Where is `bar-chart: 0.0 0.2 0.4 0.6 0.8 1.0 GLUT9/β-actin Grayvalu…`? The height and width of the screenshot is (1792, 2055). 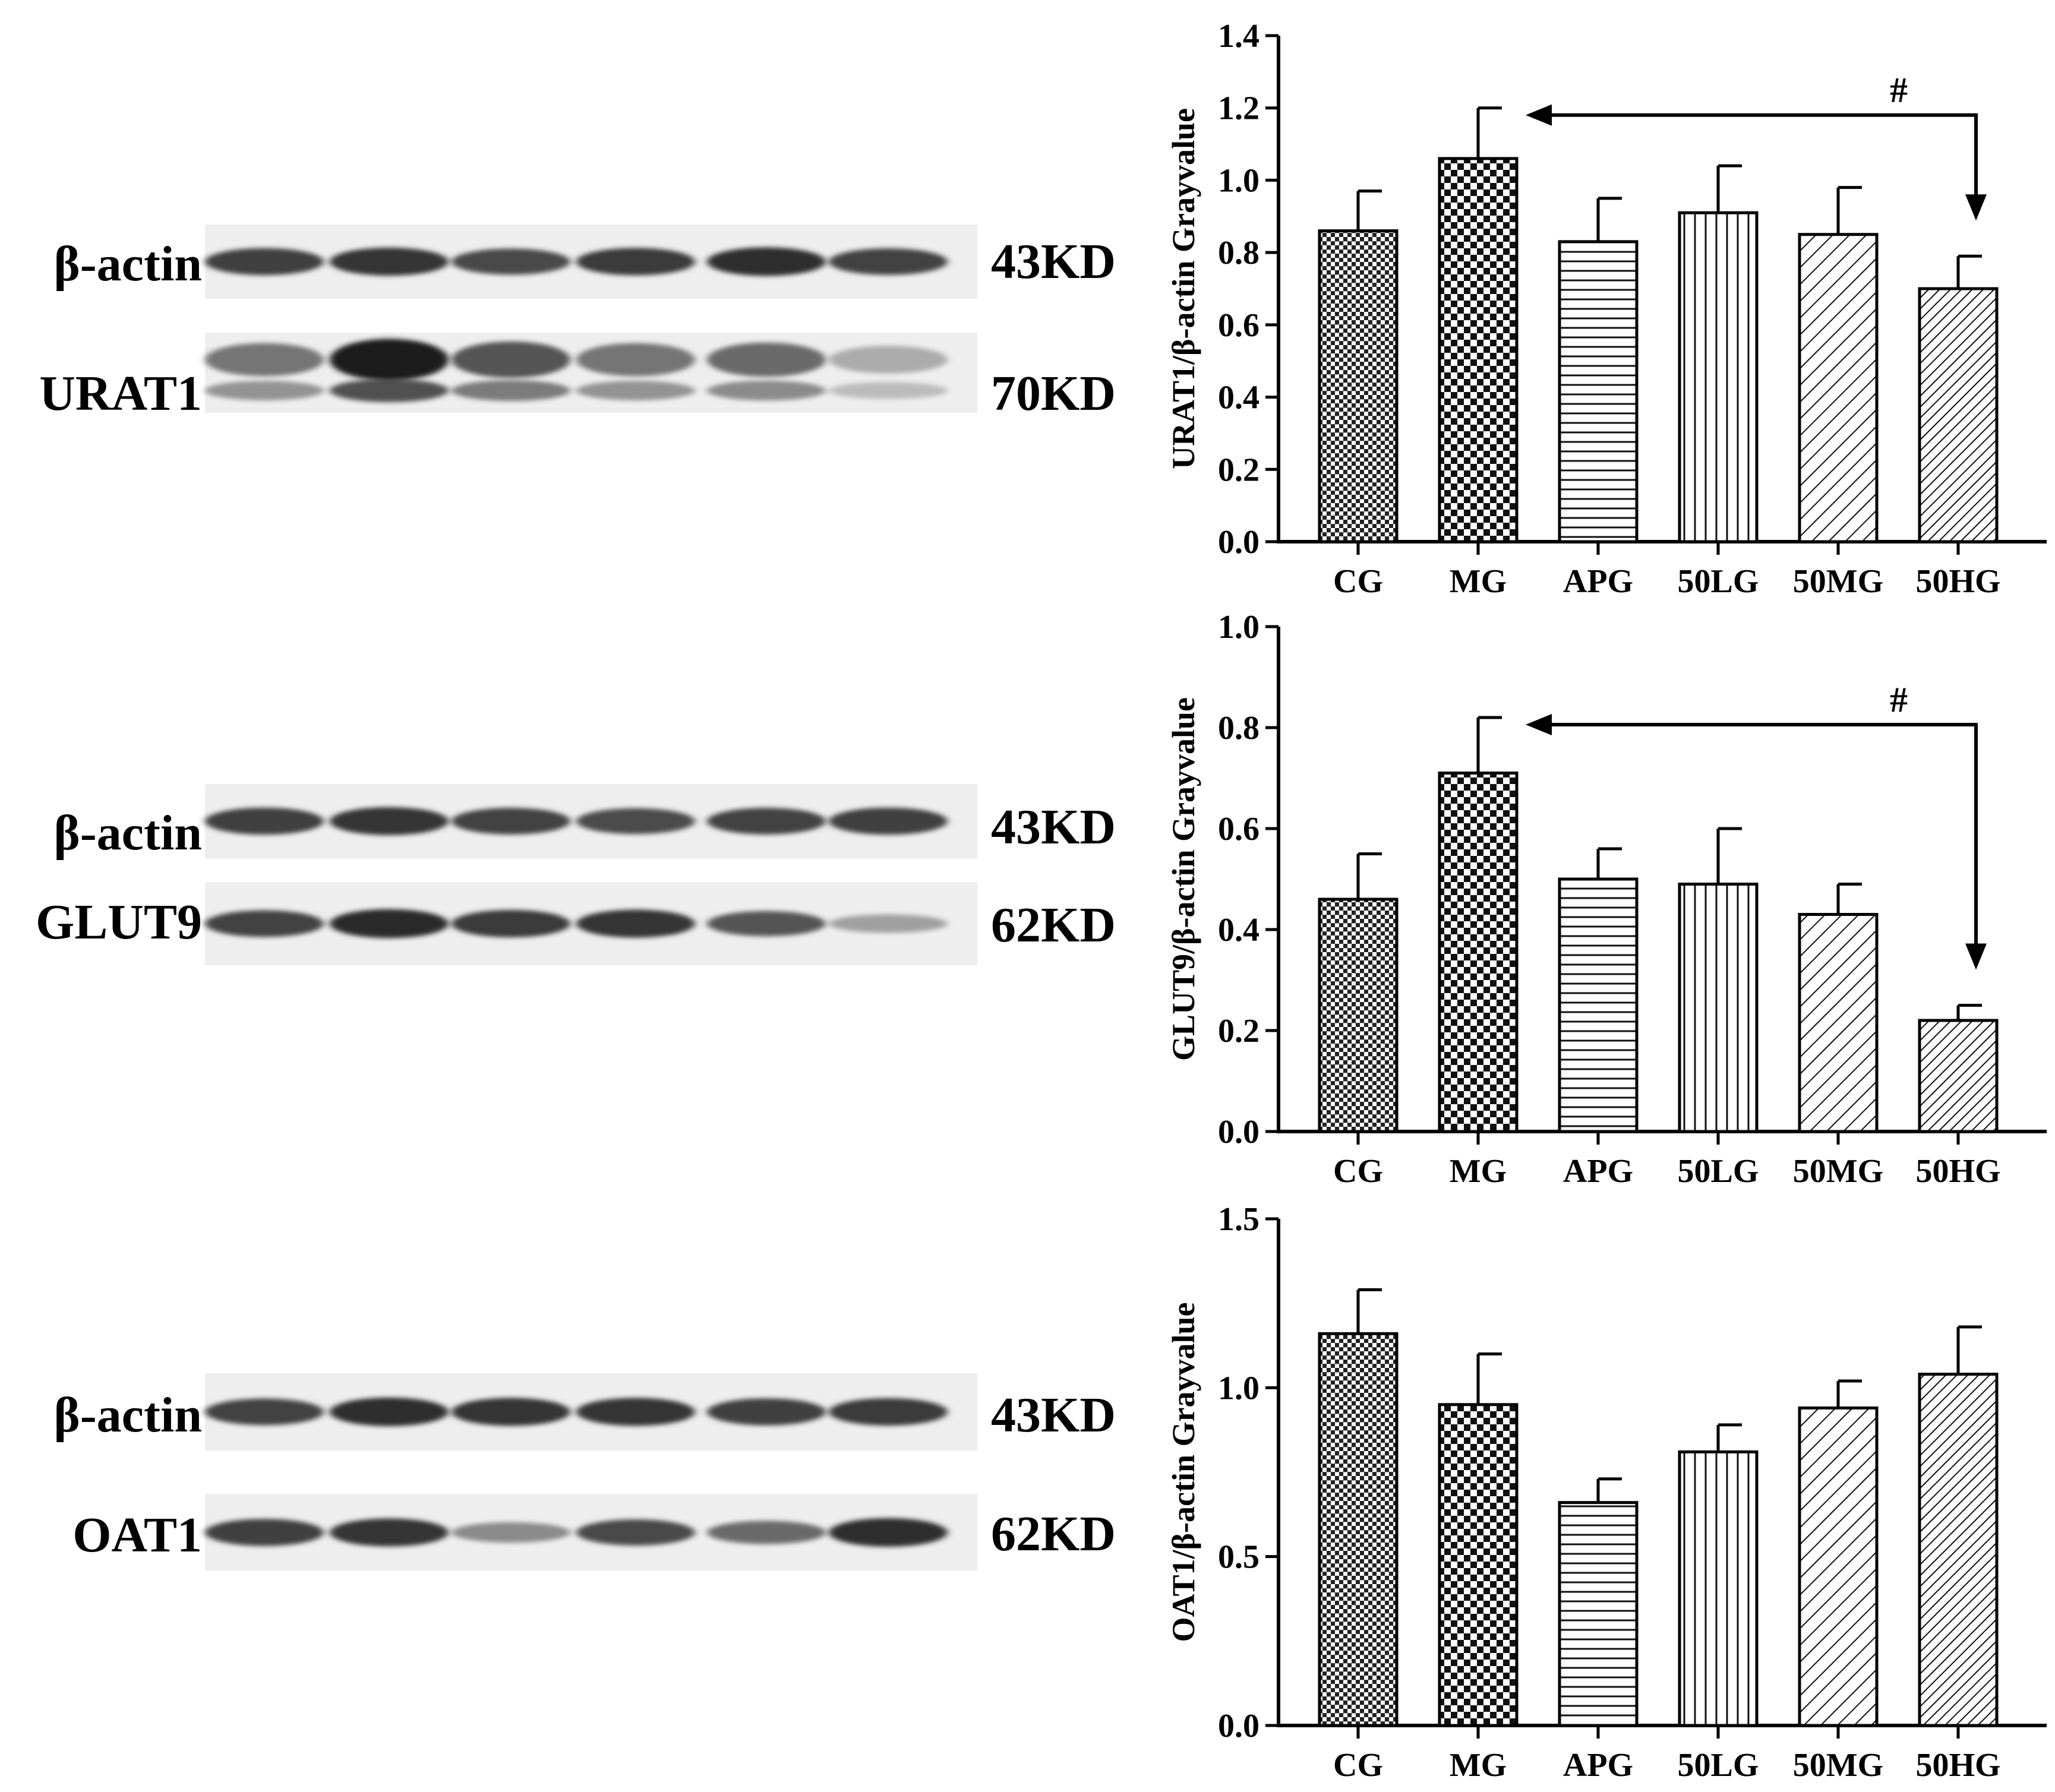
bar-chart: 0.0 0.2 0.4 0.6 0.8 1.0 GLUT9/β-actin Grayvalu… is located at coordinates (1606, 899).